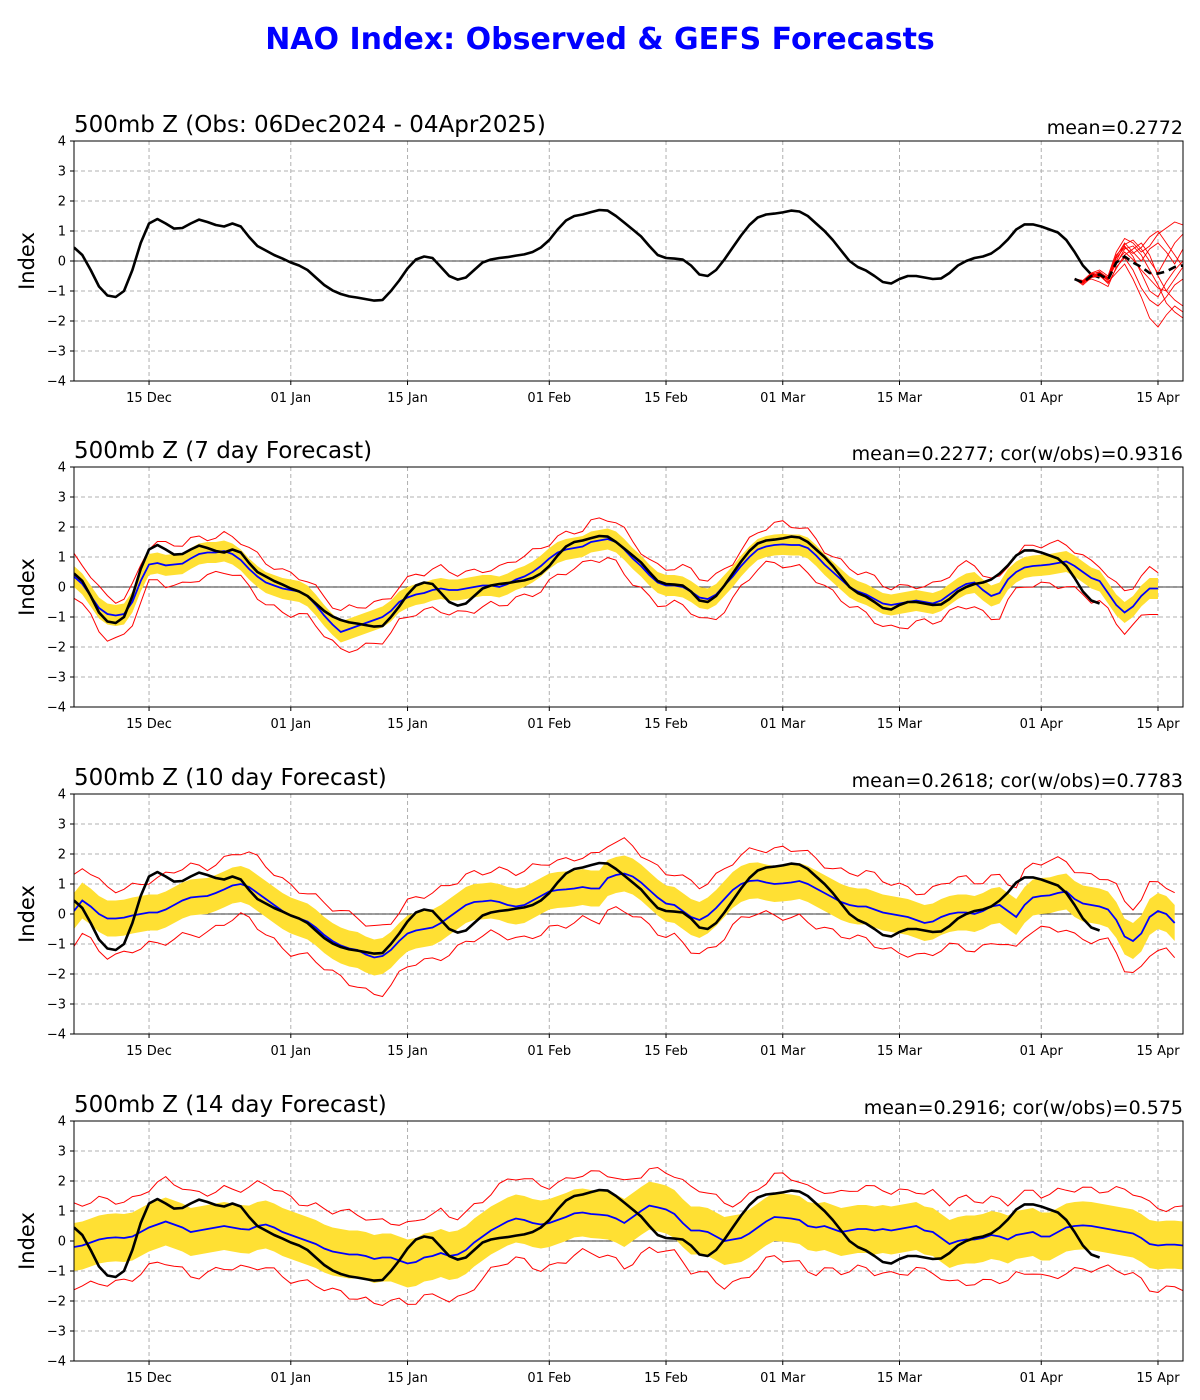 The height and width of the screenshot is (1400, 1200). Describe the element at coordinates (900, 724) in the screenshot. I see `x-tick-label: 15 Mar` at that location.